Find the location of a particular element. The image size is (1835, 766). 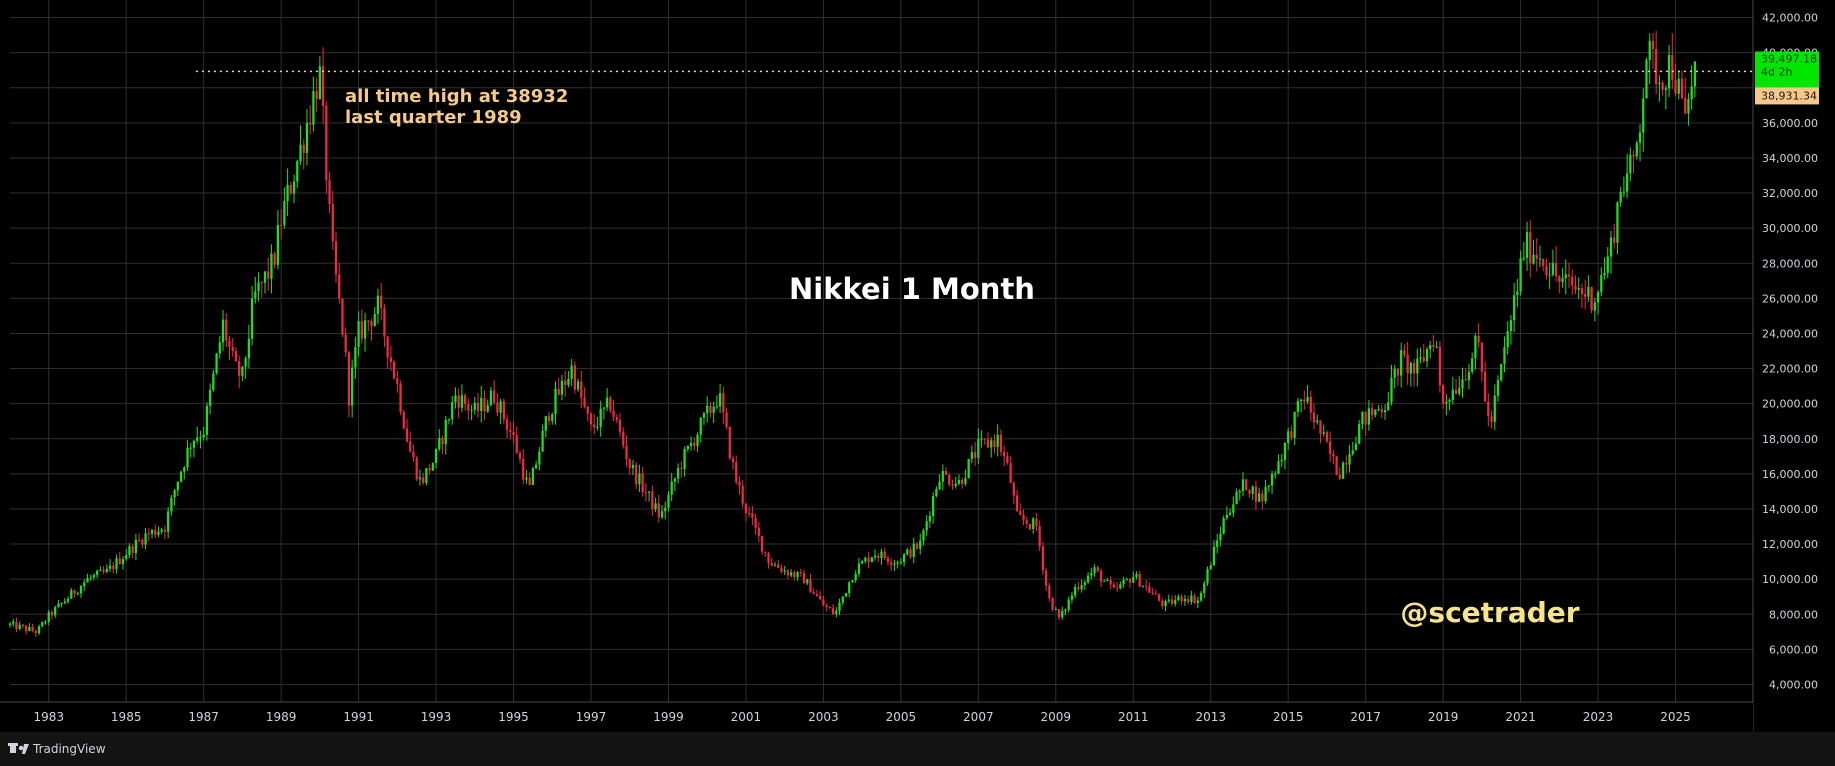

price-tick-label: 8,000.00 is located at coordinates (1793, 614).